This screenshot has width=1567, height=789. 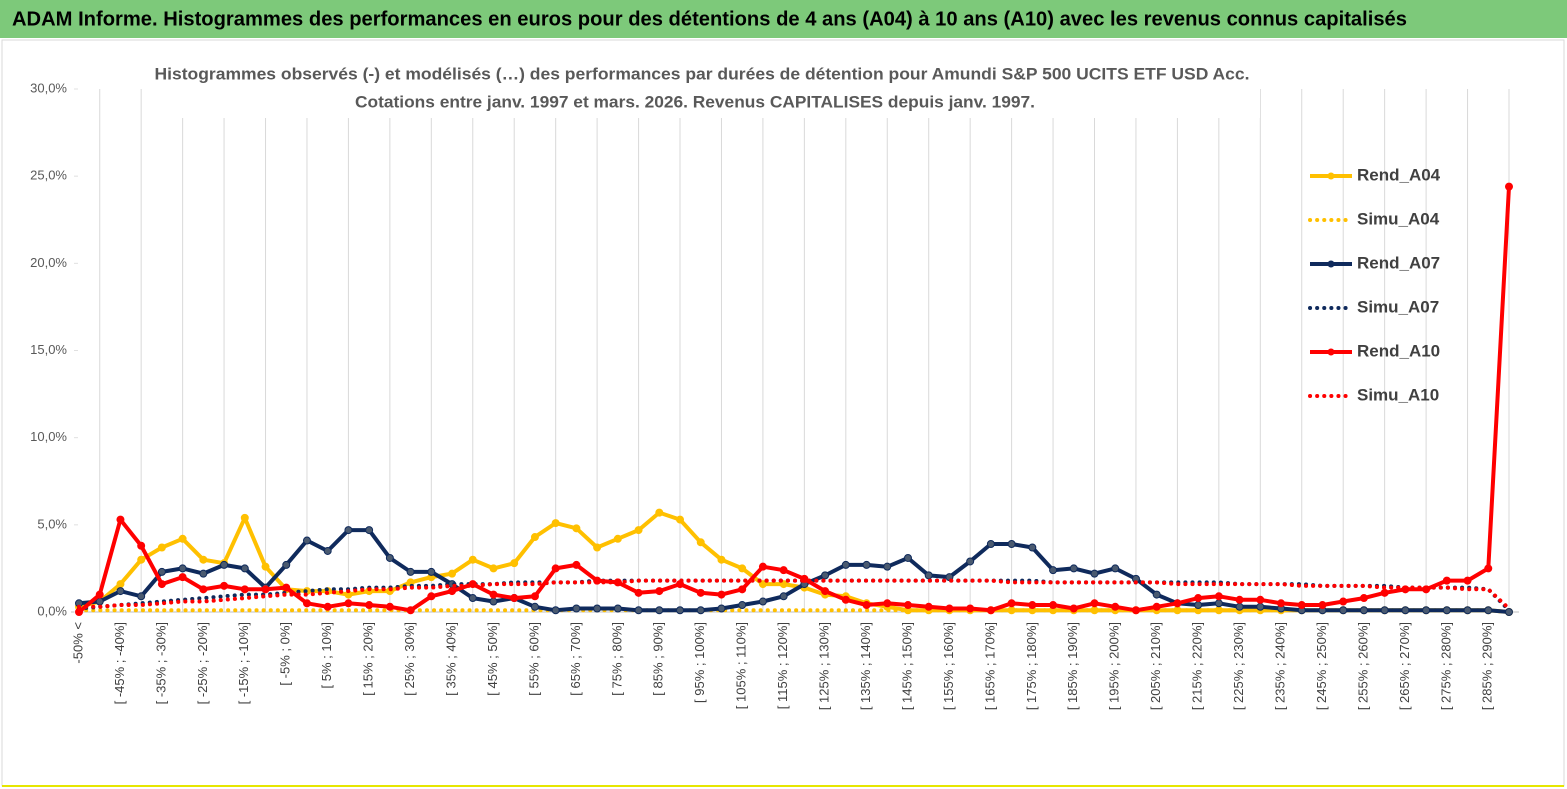 What do you see at coordinates (285, 654) in the screenshot?
I see `x-tick-label: [ -5% ; 0%]` at bounding box center [285, 654].